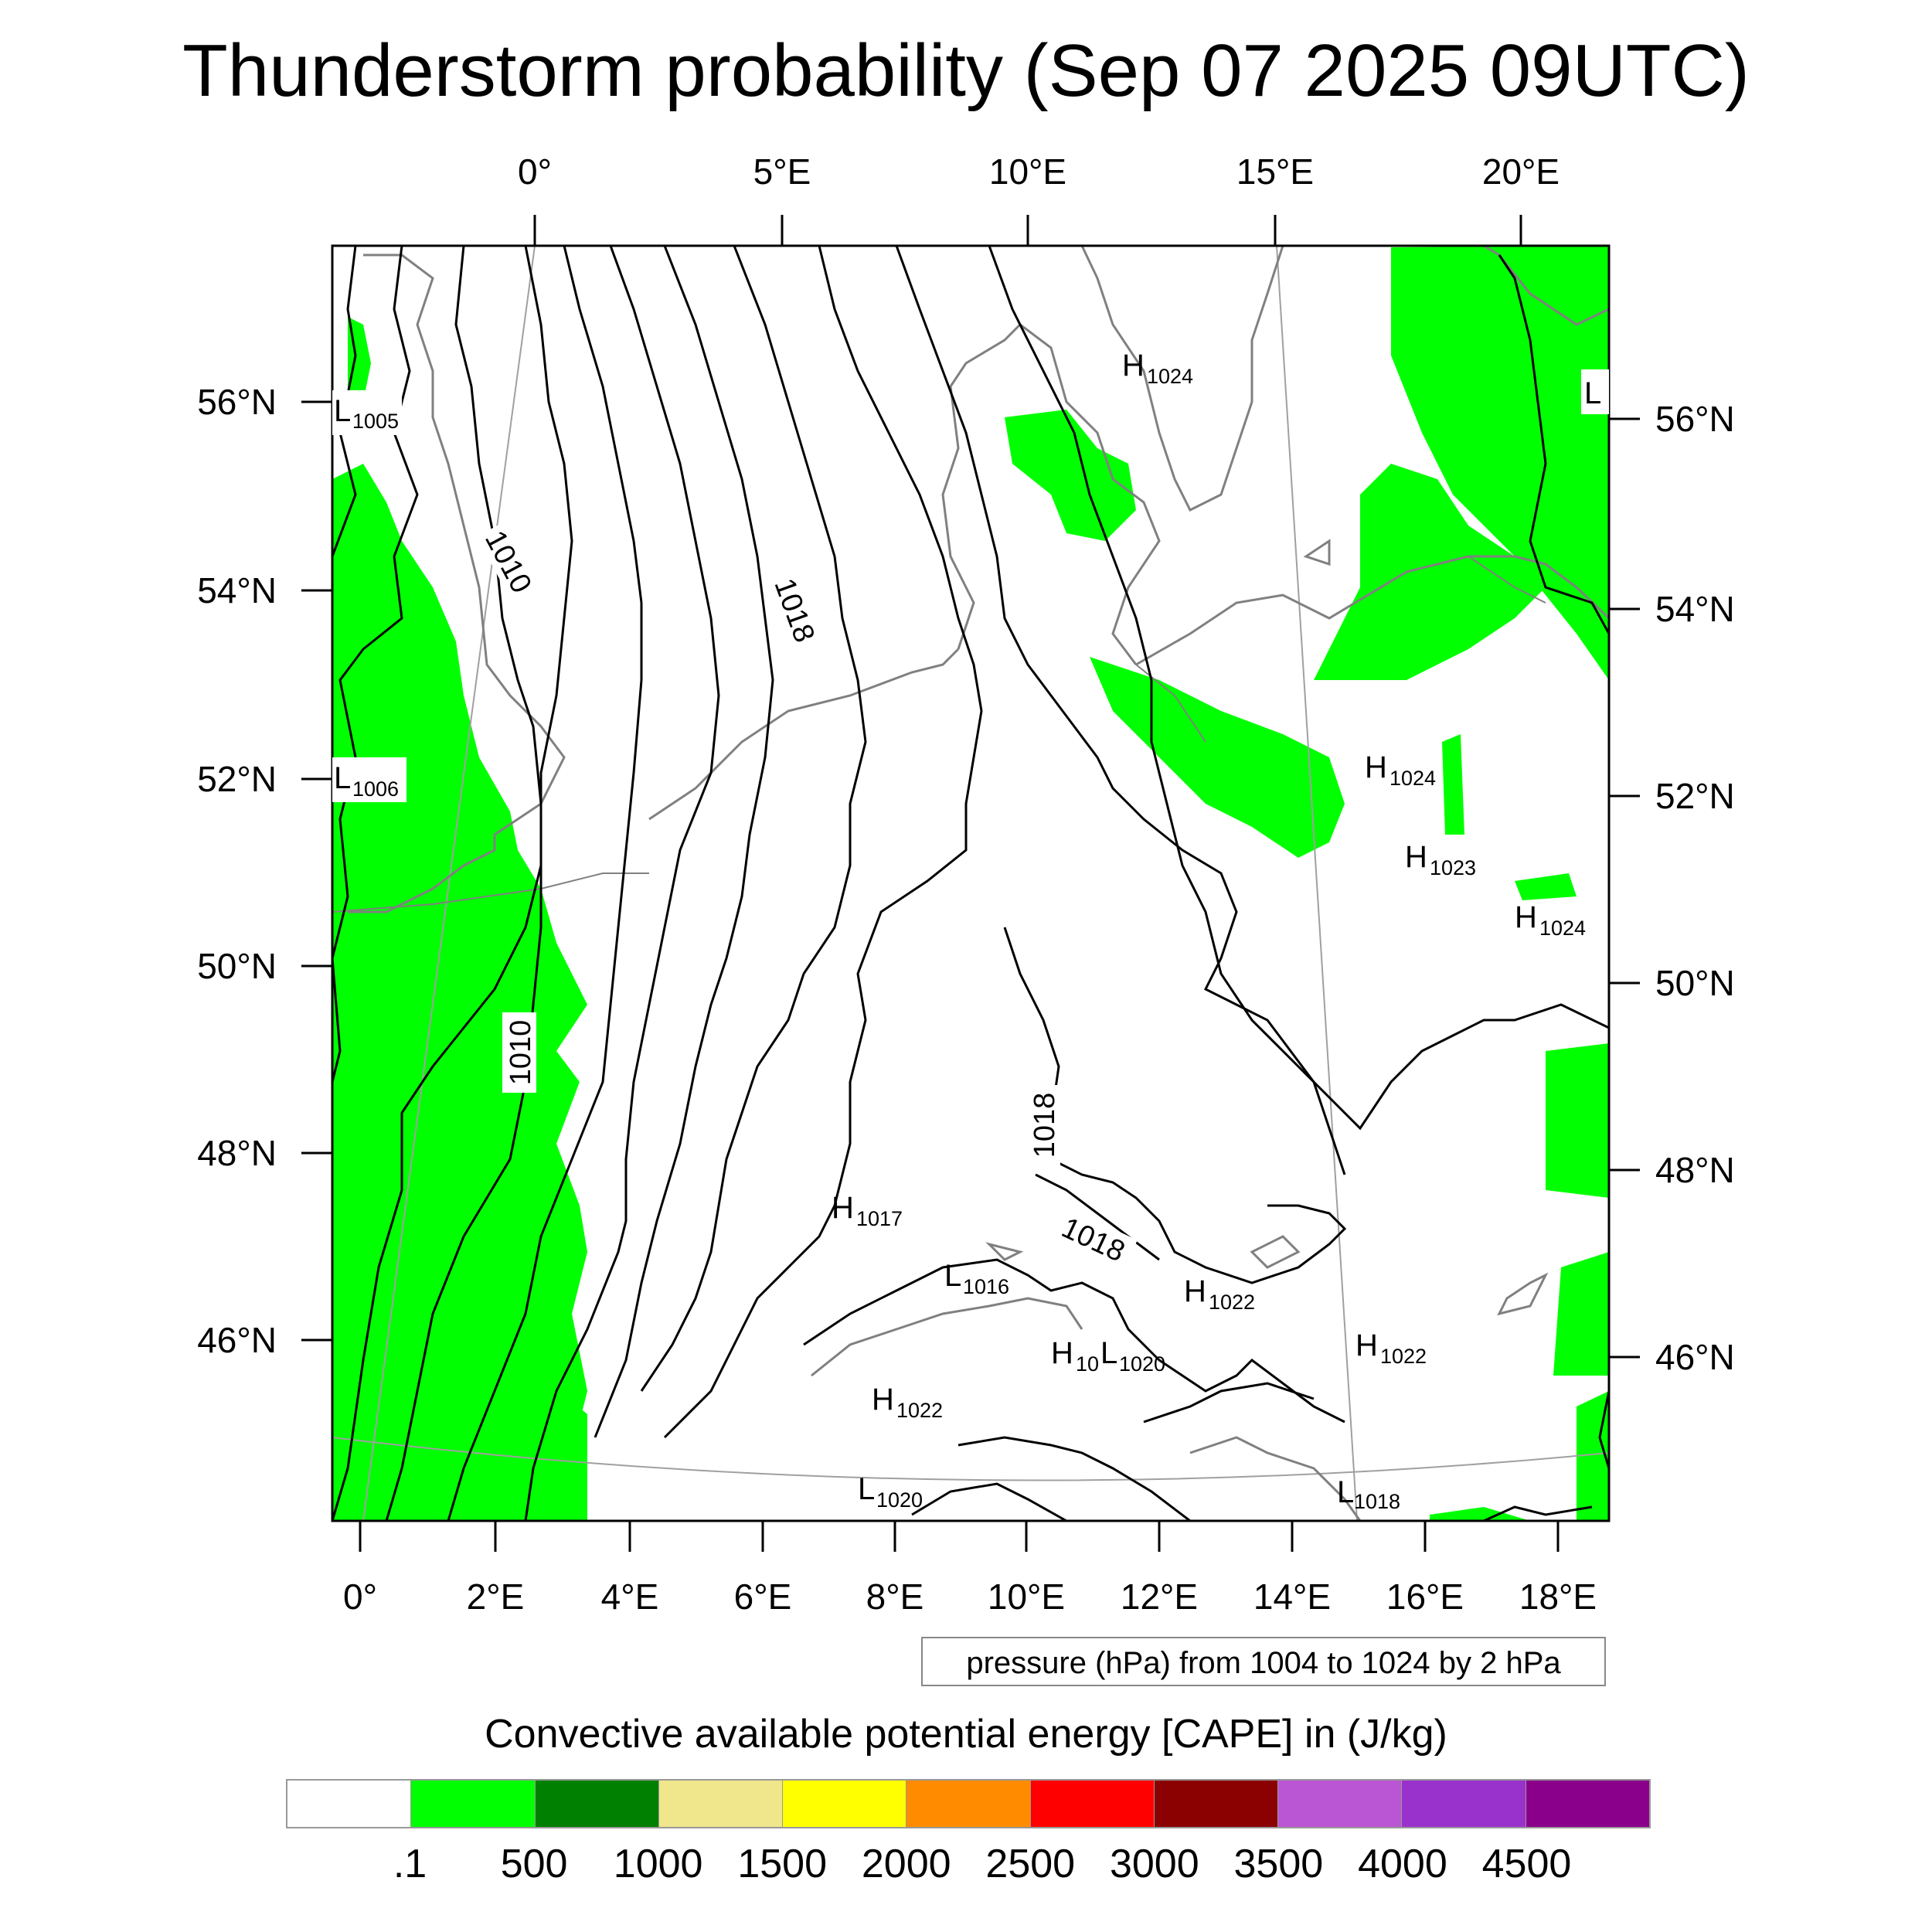 Image resolution: width=1932 pixels, height=1932 pixels. I want to click on pressure-center-low: L 1005, so click(367, 413).